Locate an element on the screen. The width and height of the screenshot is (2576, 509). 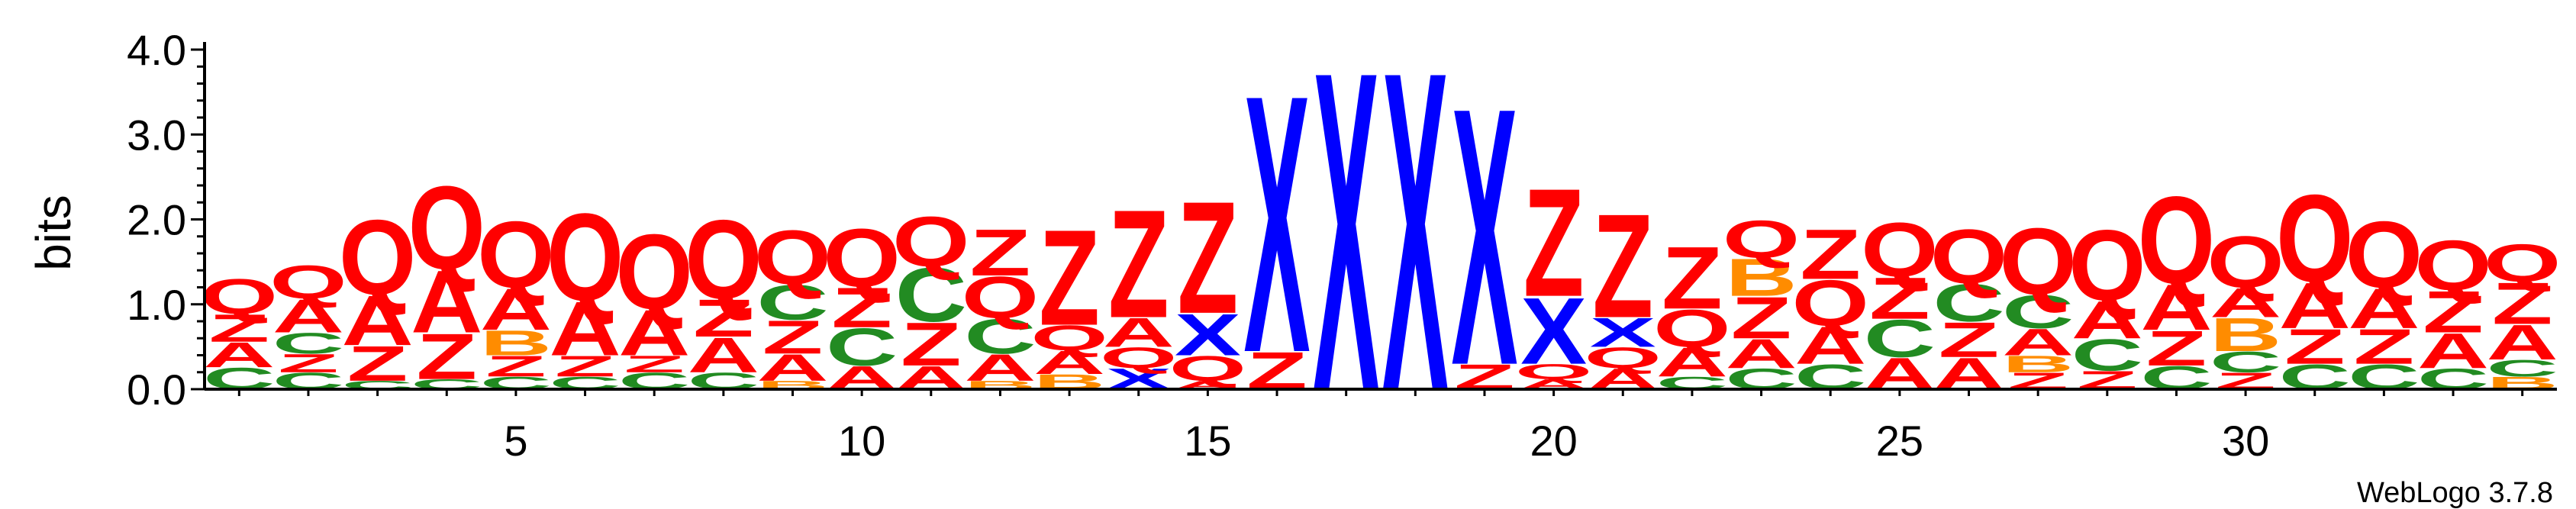
logo-letter-Z-pos15: Z is located at coordinates (1208, 258).